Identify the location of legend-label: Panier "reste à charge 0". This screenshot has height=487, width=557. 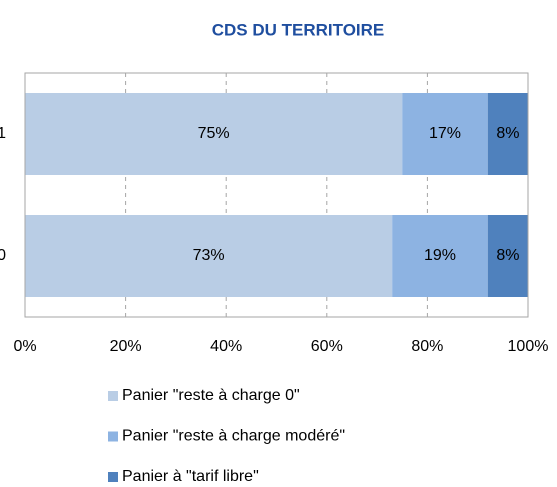
(211, 395).